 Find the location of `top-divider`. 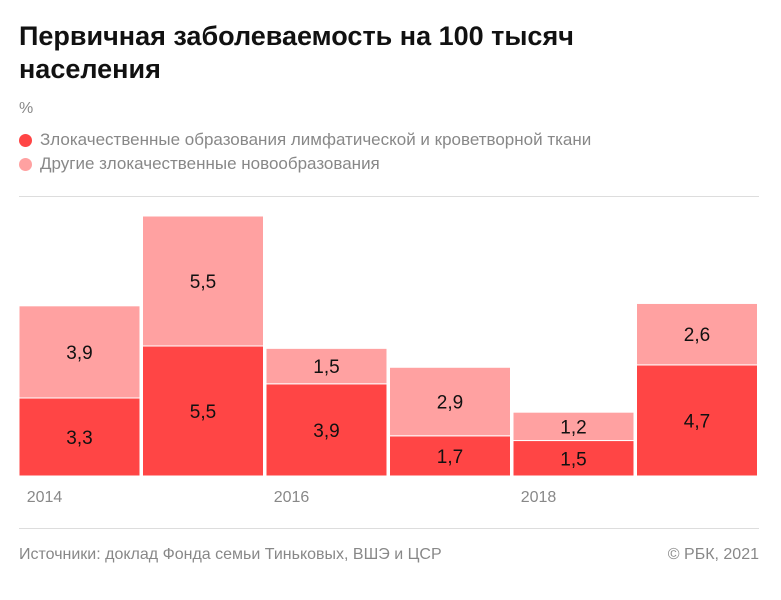

top-divider is located at coordinates (389, 196).